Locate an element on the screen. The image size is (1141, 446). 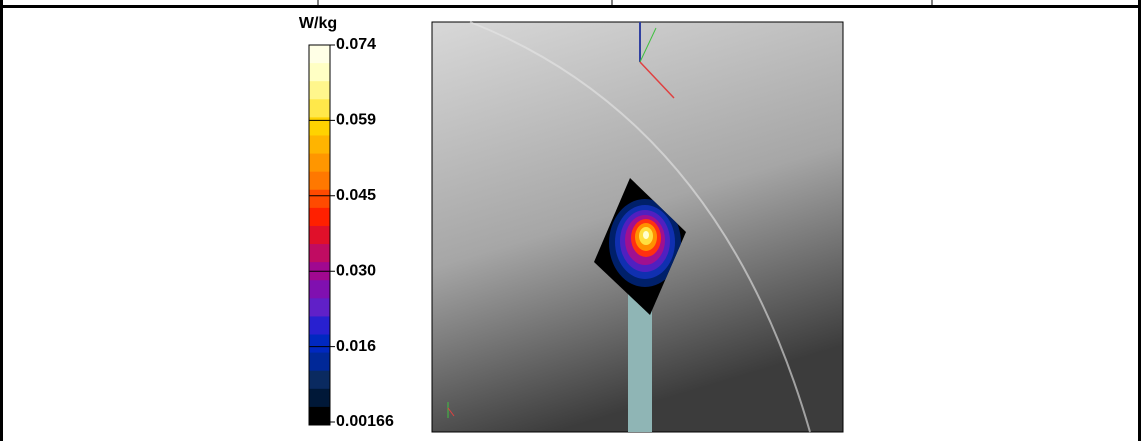
colorbar-label: 0.016 is located at coordinates (356, 346).